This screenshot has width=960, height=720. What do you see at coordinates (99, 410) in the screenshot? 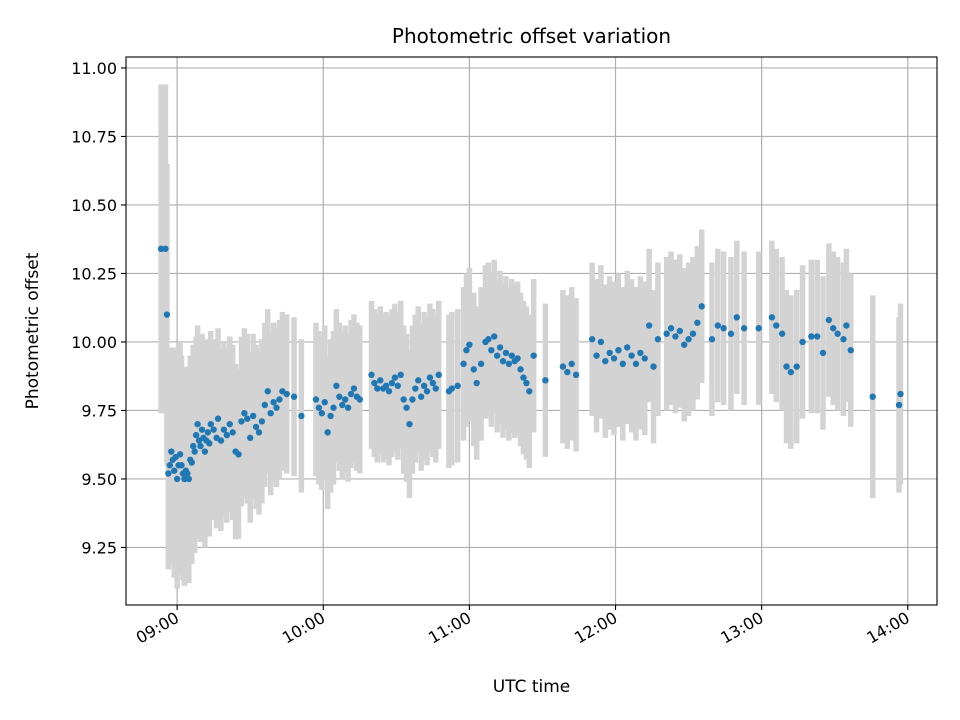
I see `y-tick-label: 9.75` at bounding box center [99, 410].